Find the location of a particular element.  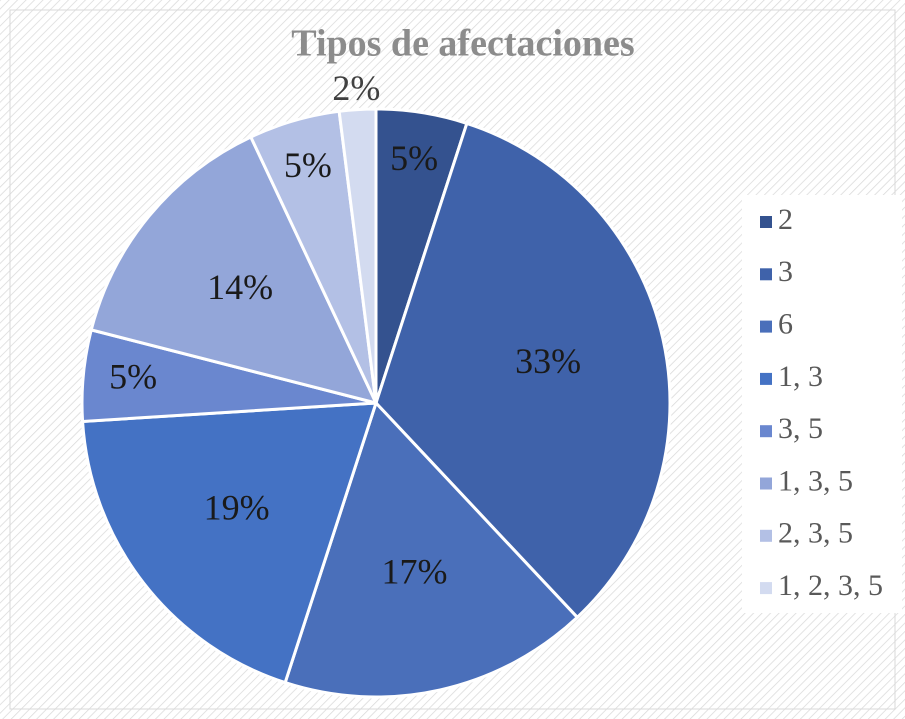

legend-label: 3, 5 is located at coordinates (800, 428).